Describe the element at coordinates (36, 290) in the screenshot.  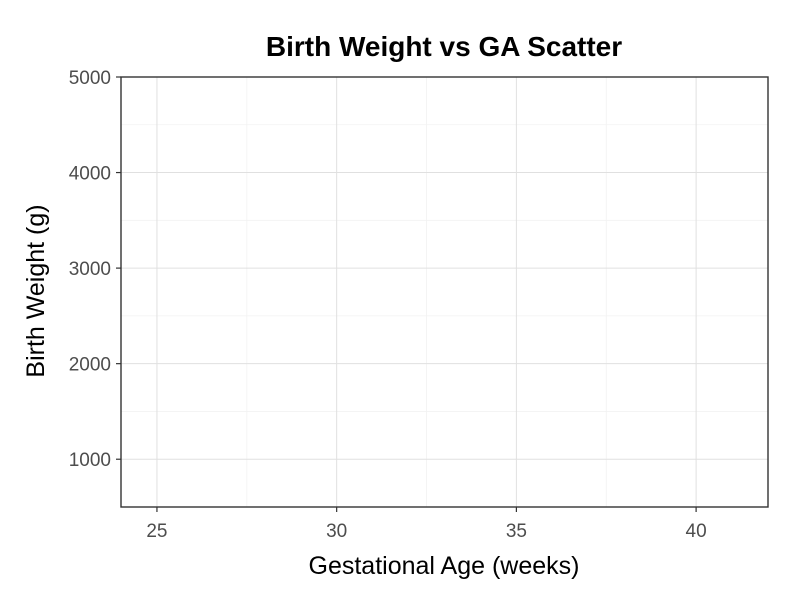
I see `y-axis-label: Birth Weight (g)` at that location.